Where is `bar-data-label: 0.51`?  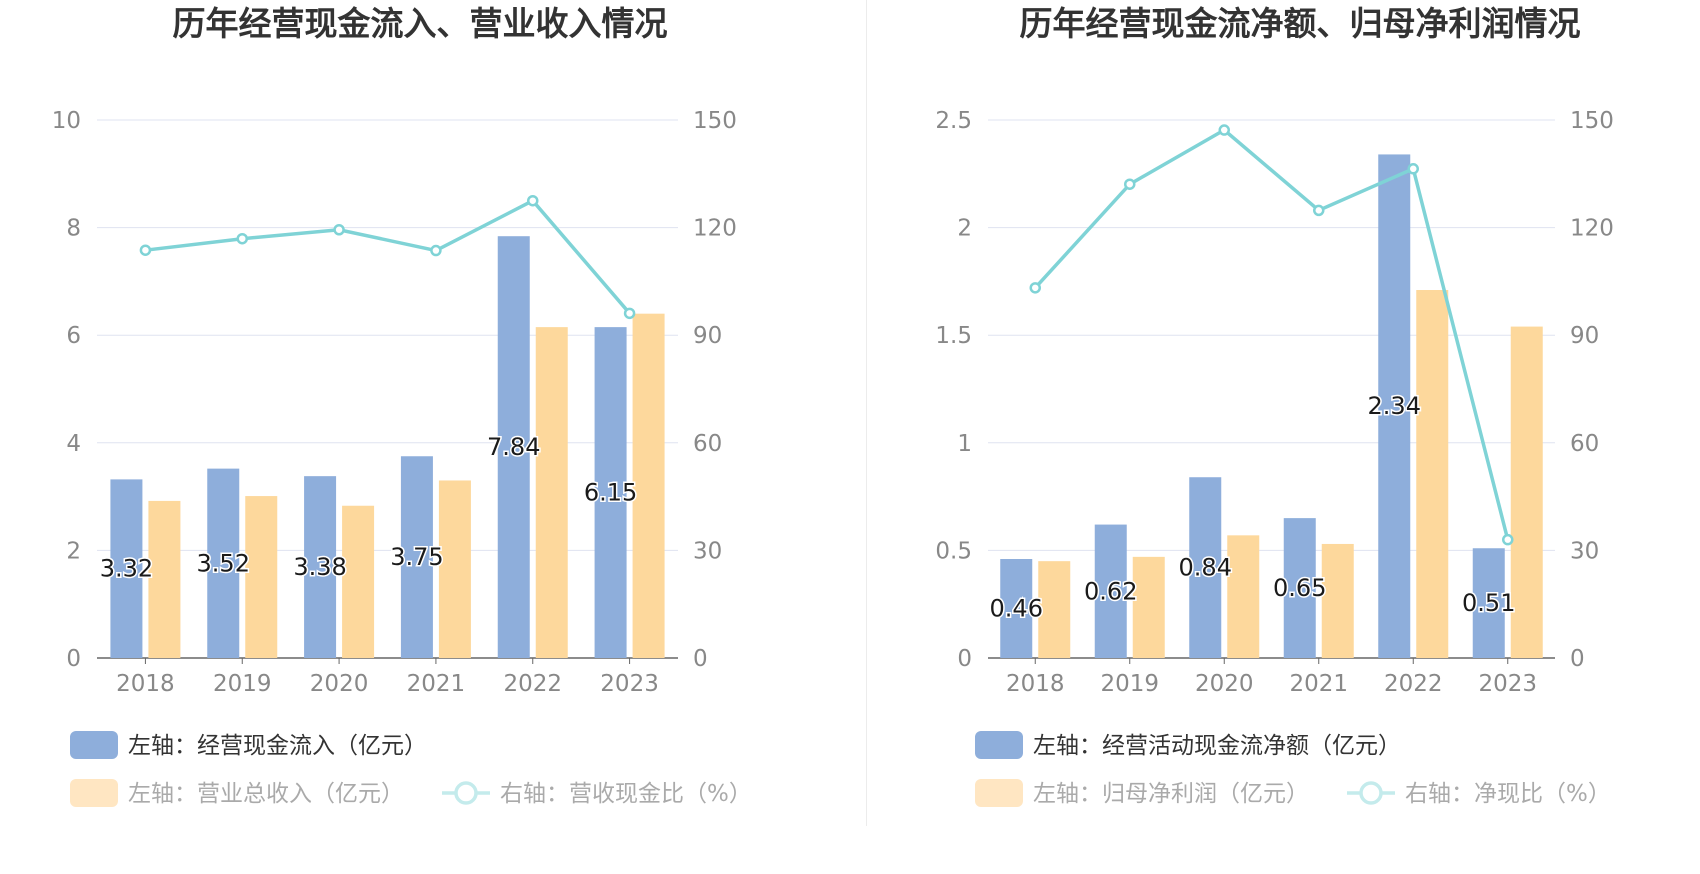 bar-data-label: 0.51 is located at coordinates (1488, 603).